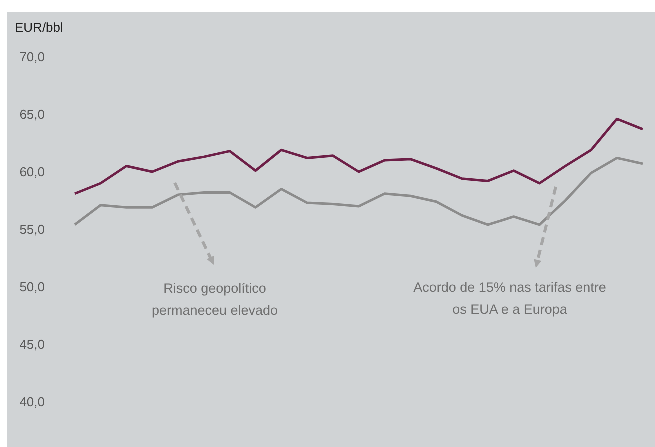 This screenshot has height=447, width=655. I want to click on annotation: Risco geopolítico permaneceu elevado, so click(215, 300).